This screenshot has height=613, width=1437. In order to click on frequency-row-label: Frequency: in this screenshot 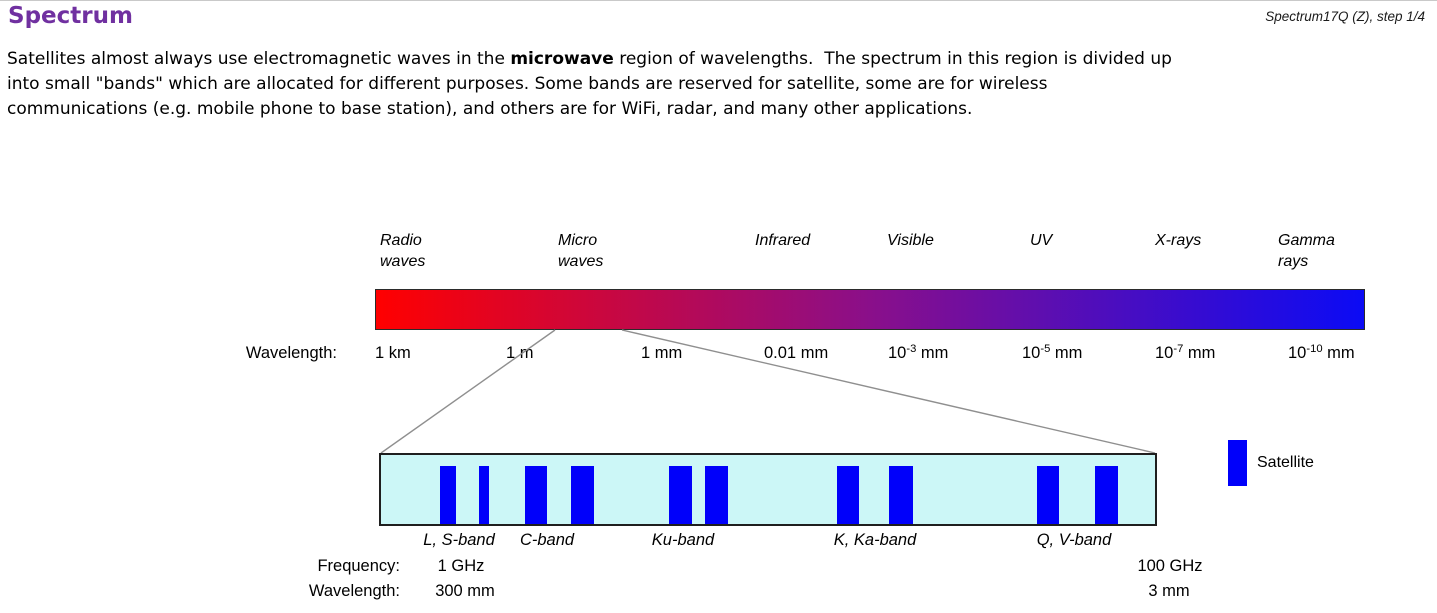, I will do `click(358, 566)`.